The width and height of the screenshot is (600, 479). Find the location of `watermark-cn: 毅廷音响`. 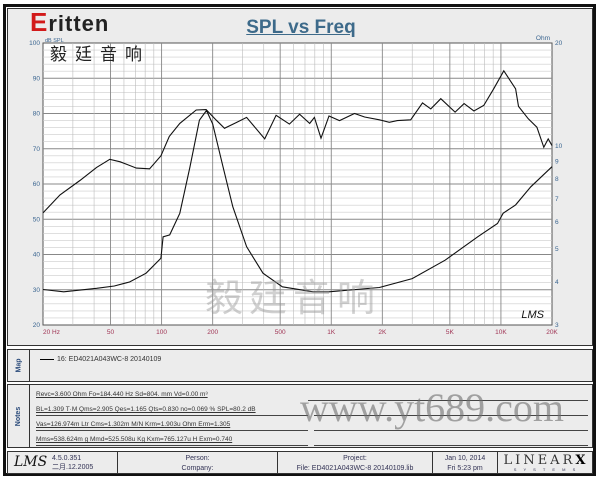

watermark-cn: 毅廷音响 is located at coordinates (293, 298).